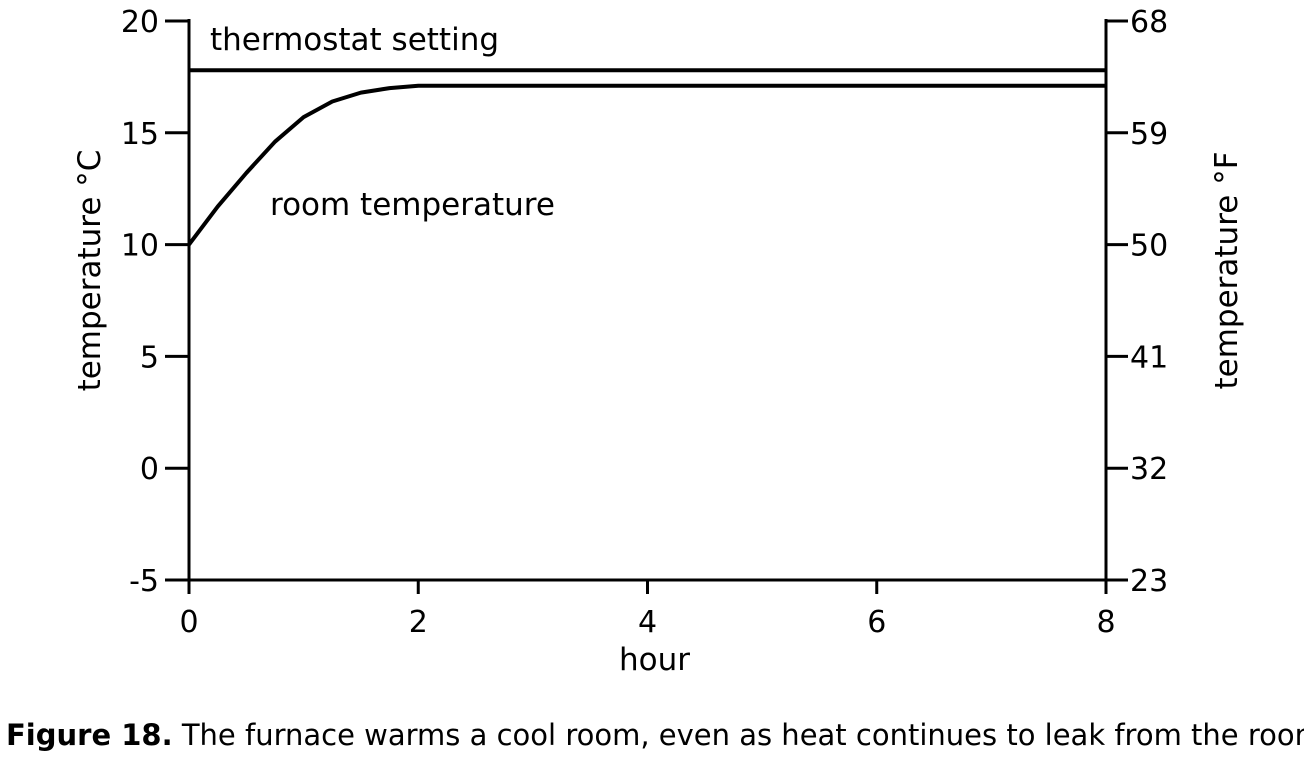 This screenshot has width=1304, height=764. Describe the element at coordinates (140, 246) in the screenshot. I see `left-y-tick-label: 10` at that location.